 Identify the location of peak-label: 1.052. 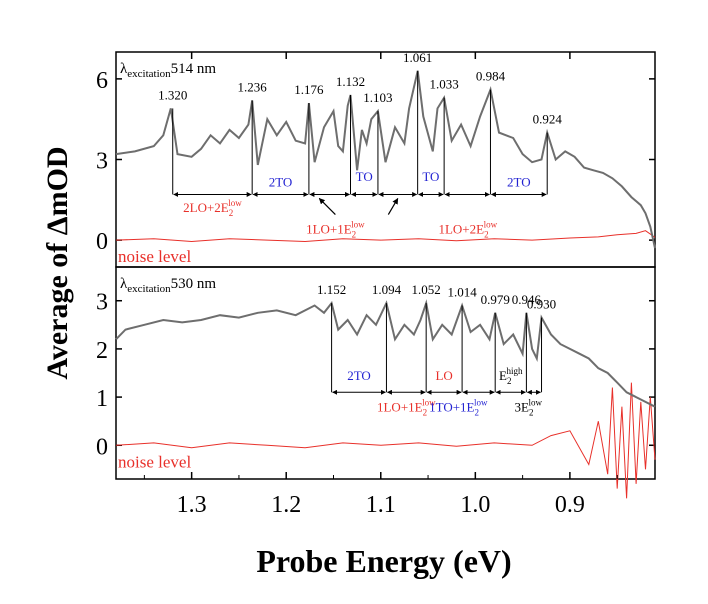
(426, 289).